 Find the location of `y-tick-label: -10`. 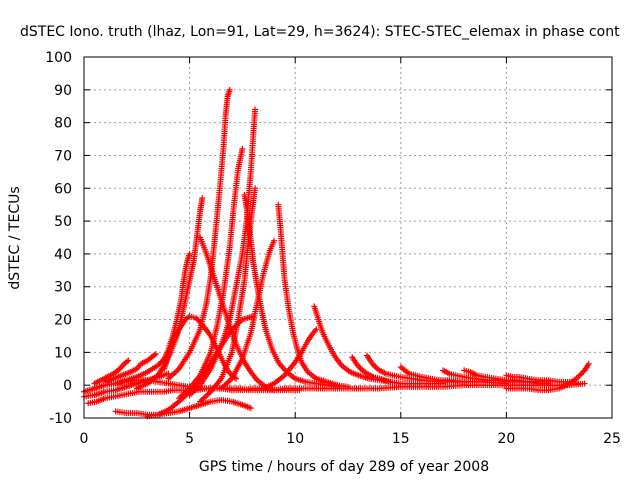

y-tick-label: -10 is located at coordinates (60, 419).